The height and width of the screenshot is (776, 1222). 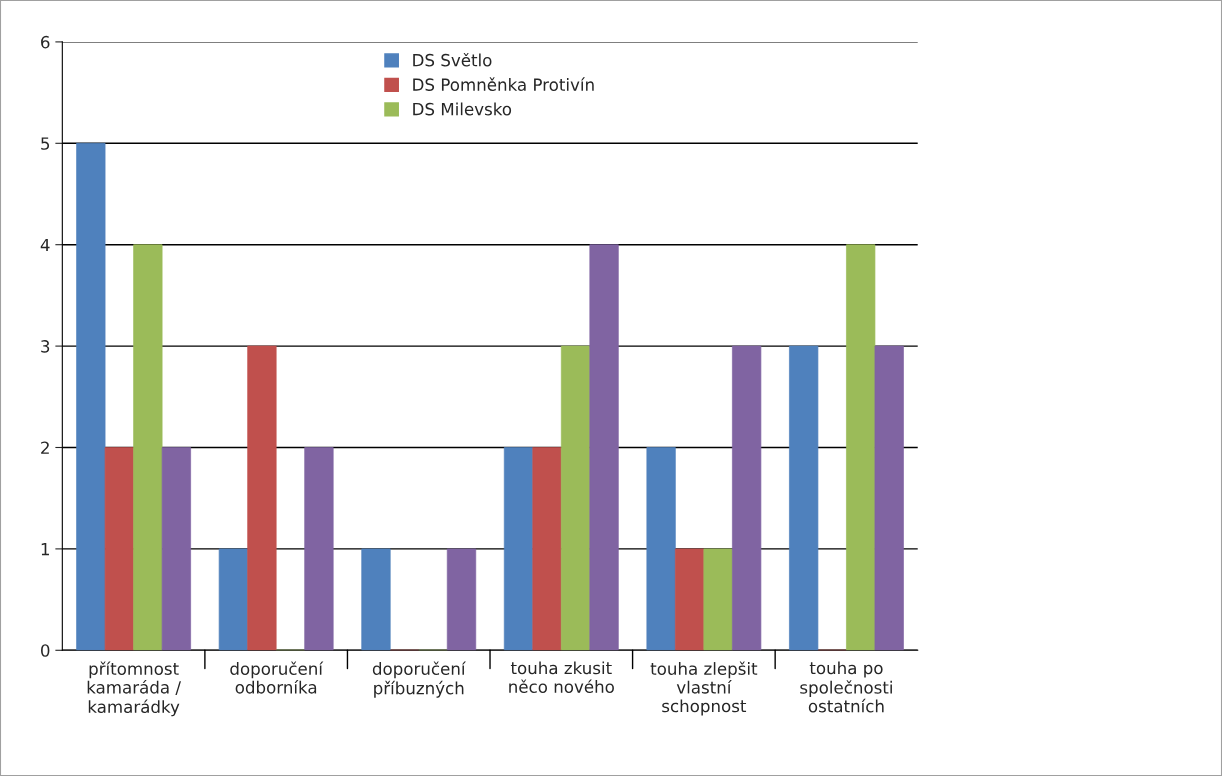 What do you see at coordinates (45, 549) in the screenshot?
I see `y-tick-label: 1` at bounding box center [45, 549].